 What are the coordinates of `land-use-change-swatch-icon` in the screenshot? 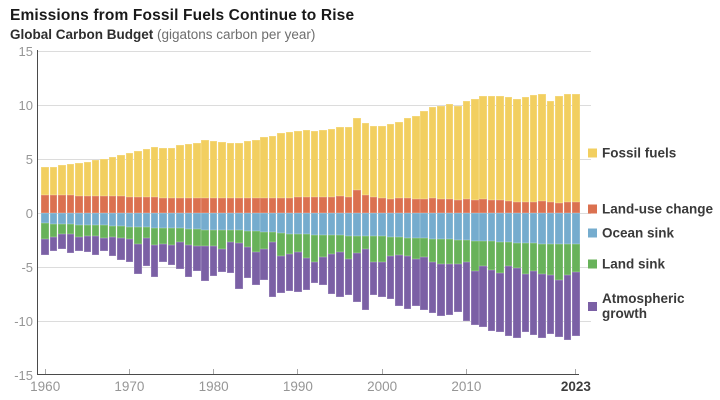 It's located at (592, 209).